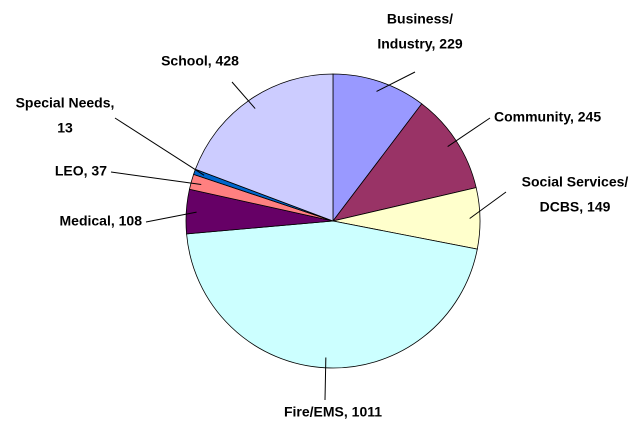 Image resolution: width=644 pixels, height=427 pixels. What do you see at coordinates (575, 207) in the screenshot?
I see `slice-label: DCBS, 149` at bounding box center [575, 207].